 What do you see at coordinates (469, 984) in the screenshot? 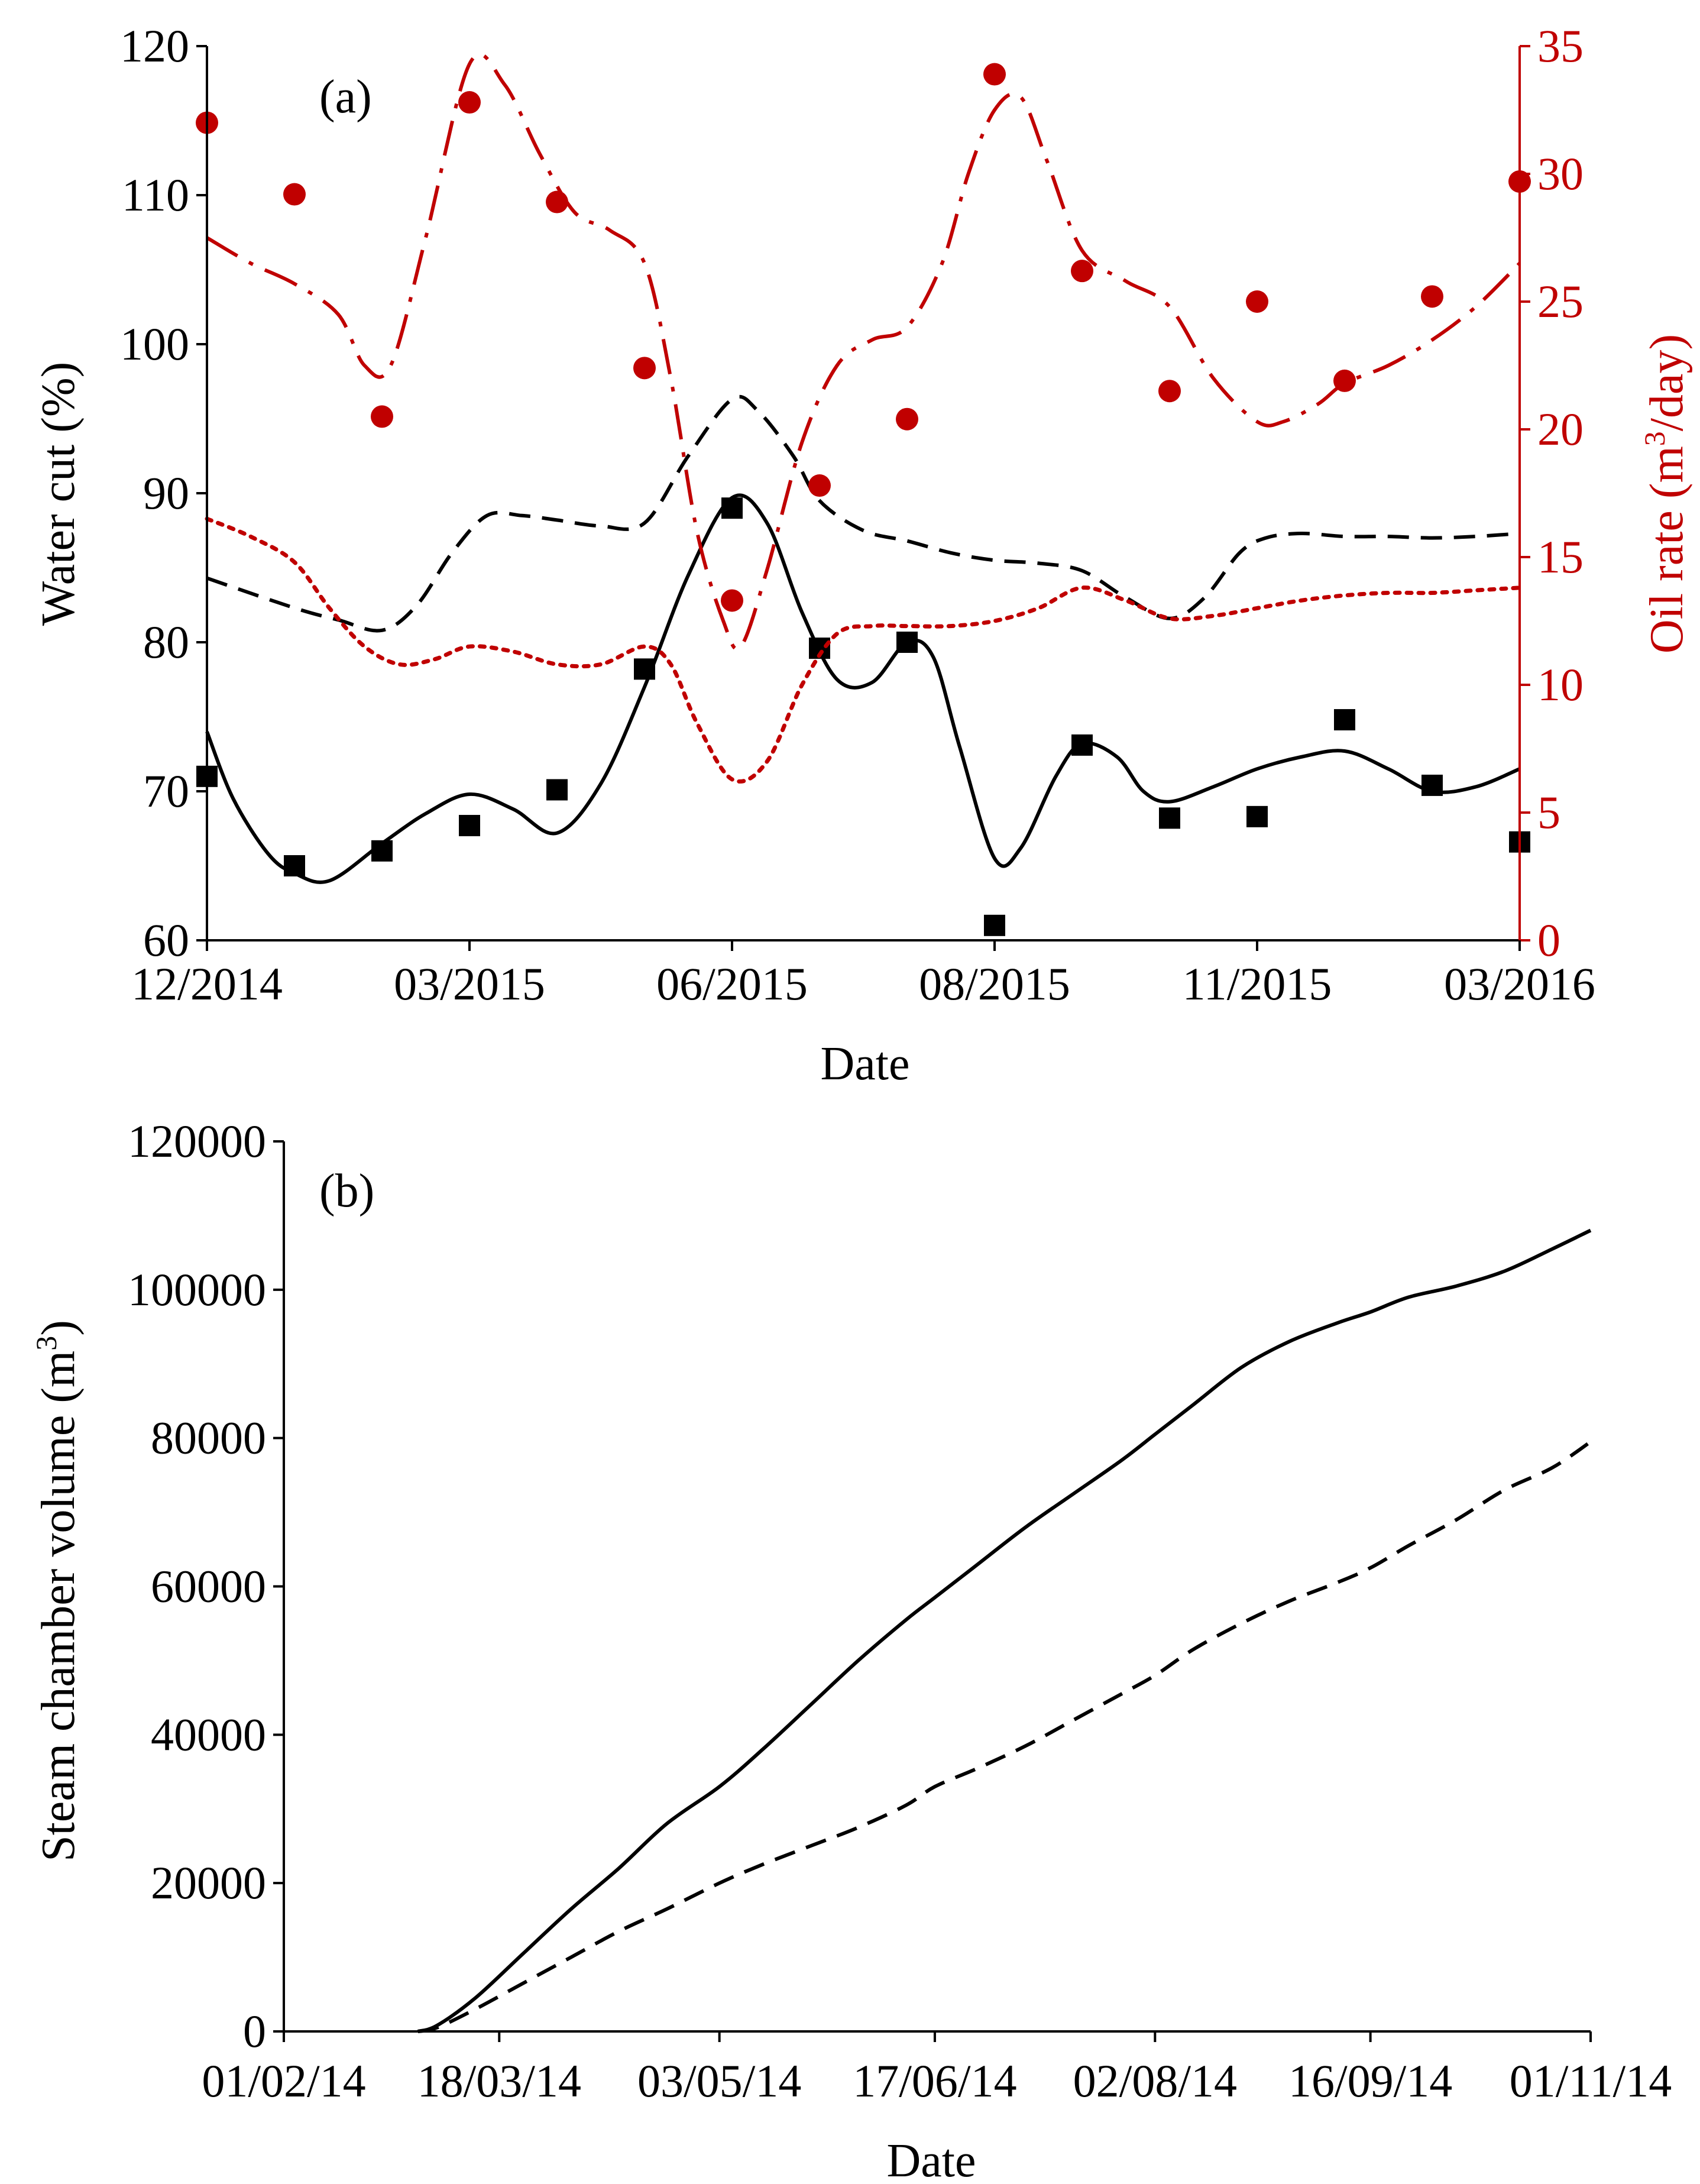
I see `panel-a-x-tick-label: 03/2015` at bounding box center [469, 984].